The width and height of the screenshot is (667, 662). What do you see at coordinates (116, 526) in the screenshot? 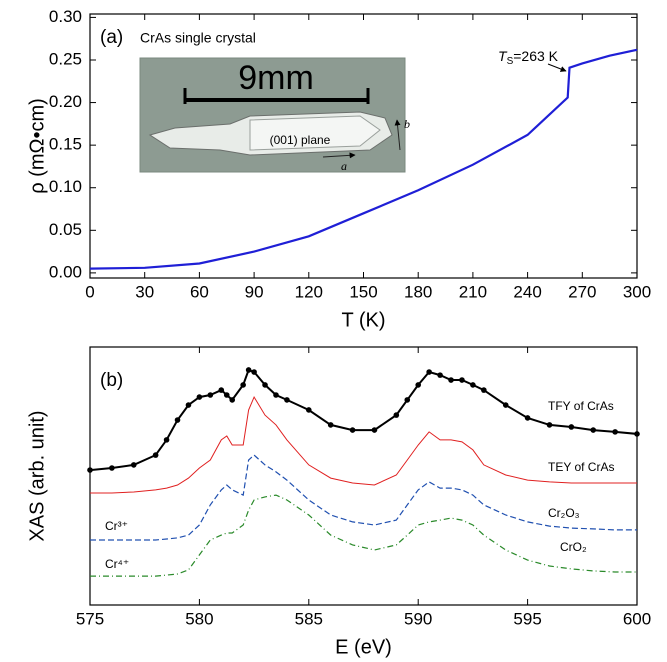
I see `ion-label: Cr³⁺` at bounding box center [116, 526].